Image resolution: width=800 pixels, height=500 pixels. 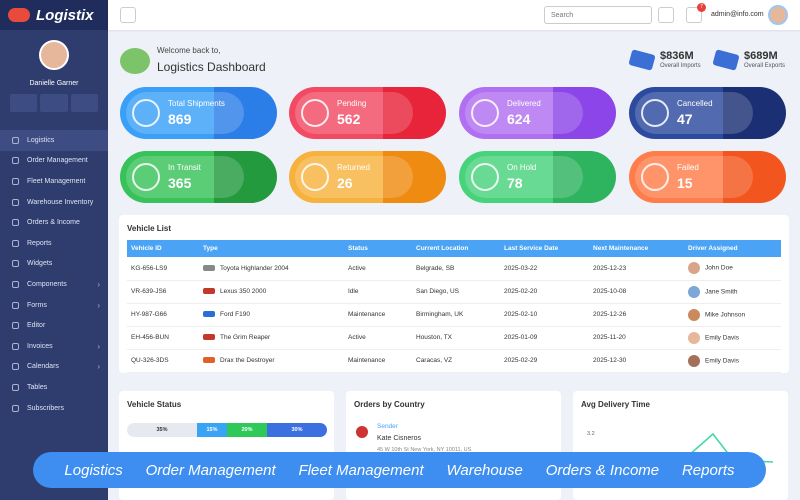 I want to click on table-cell: Maintenance, so click(x=378, y=361).